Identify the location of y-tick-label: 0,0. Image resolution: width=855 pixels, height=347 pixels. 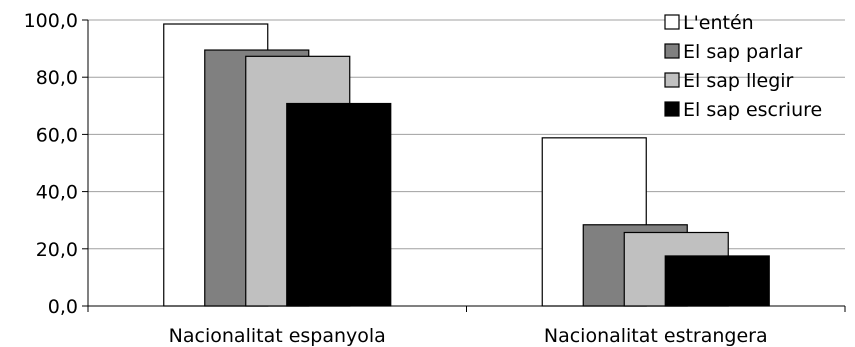
(63, 307).